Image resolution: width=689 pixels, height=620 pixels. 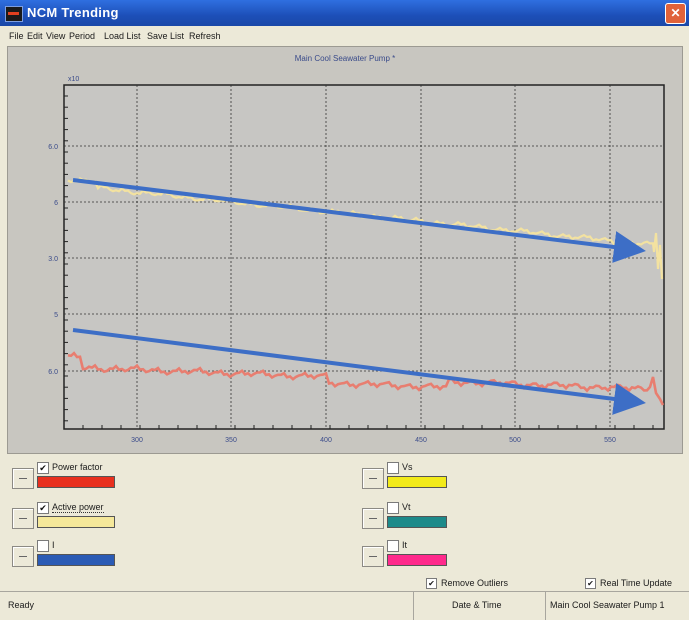 What do you see at coordinates (590, 584) in the screenshot?
I see `real-time-update-checkbox: ✔` at bounding box center [590, 584].